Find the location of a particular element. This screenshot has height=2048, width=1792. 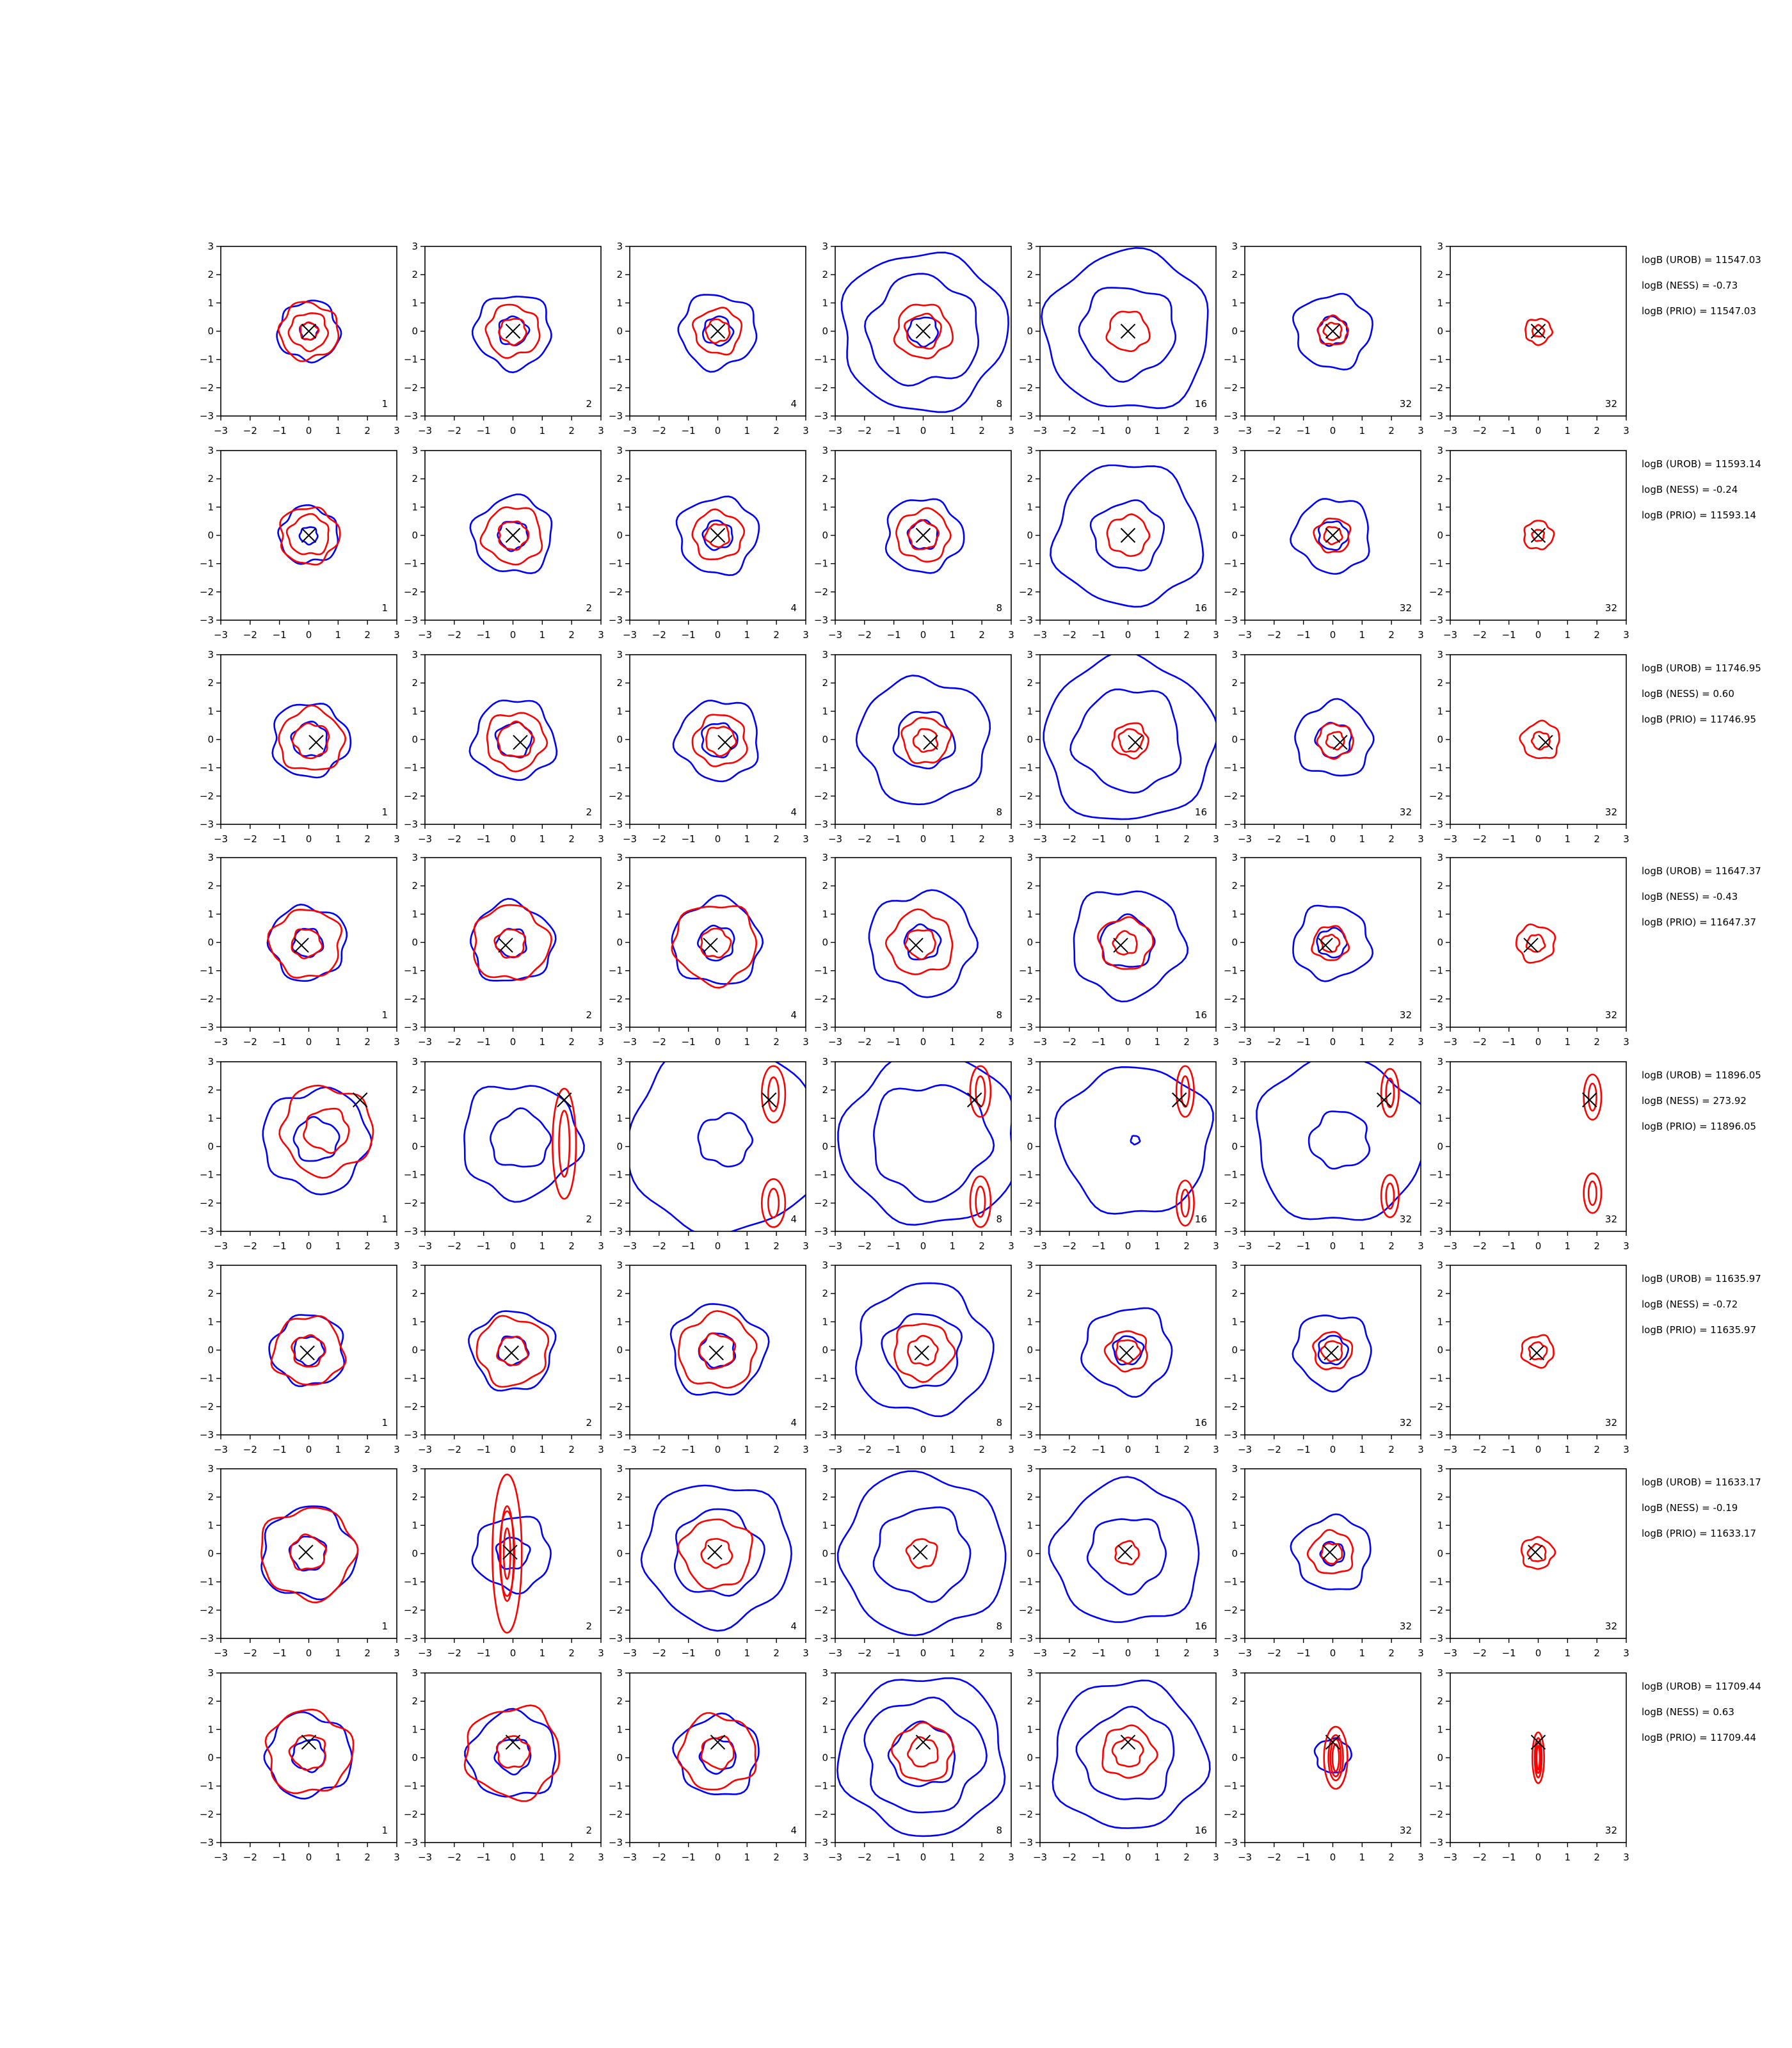

panel-r4-c3: −3−3 −2 −2 −1 −1 0 0 1 1 2 2 3 3 4 is located at coordinates (709, 950).